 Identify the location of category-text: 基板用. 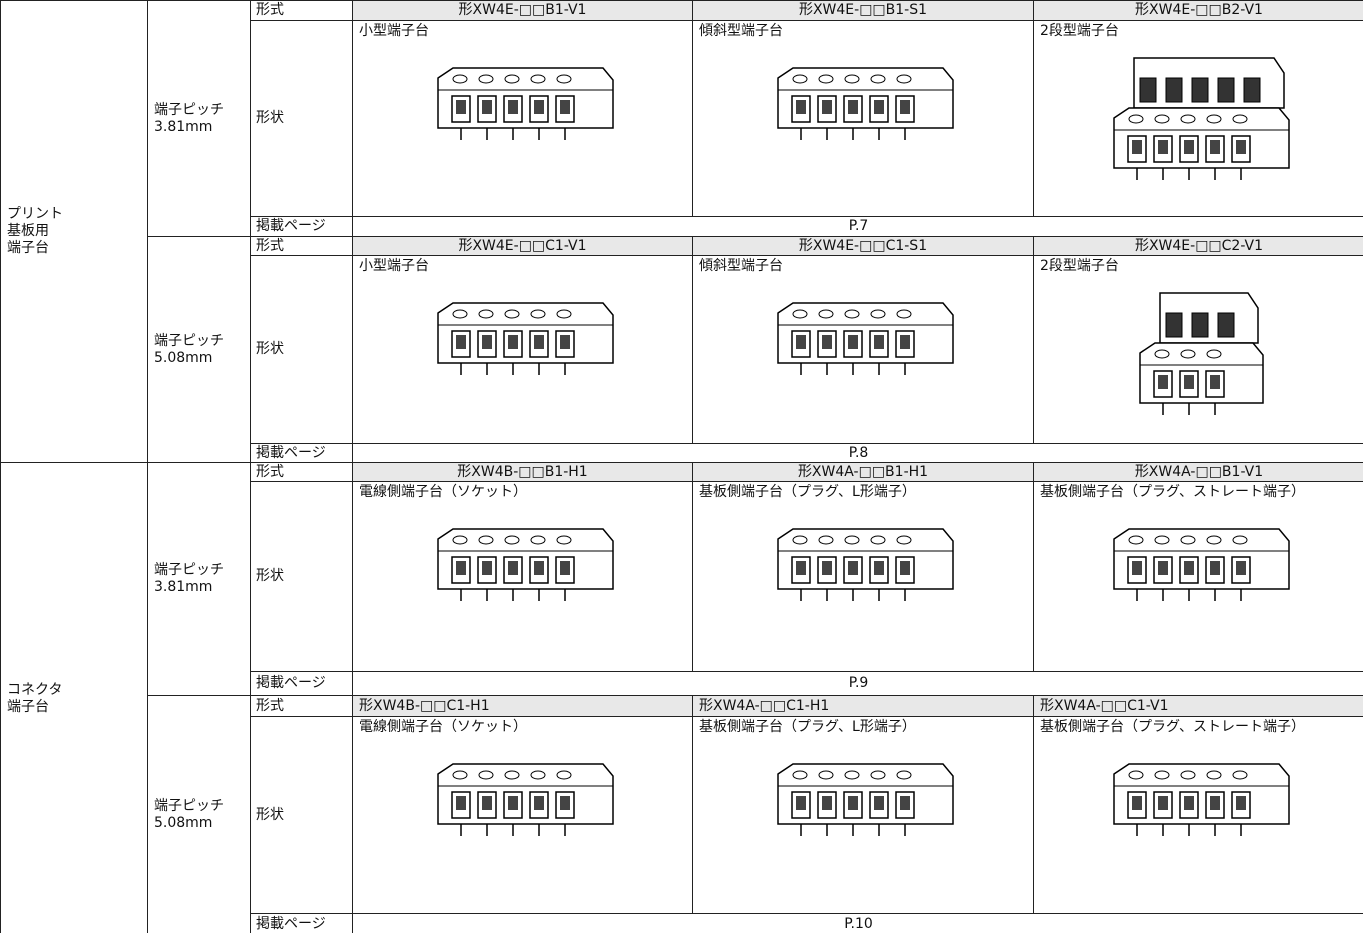
(28, 231).